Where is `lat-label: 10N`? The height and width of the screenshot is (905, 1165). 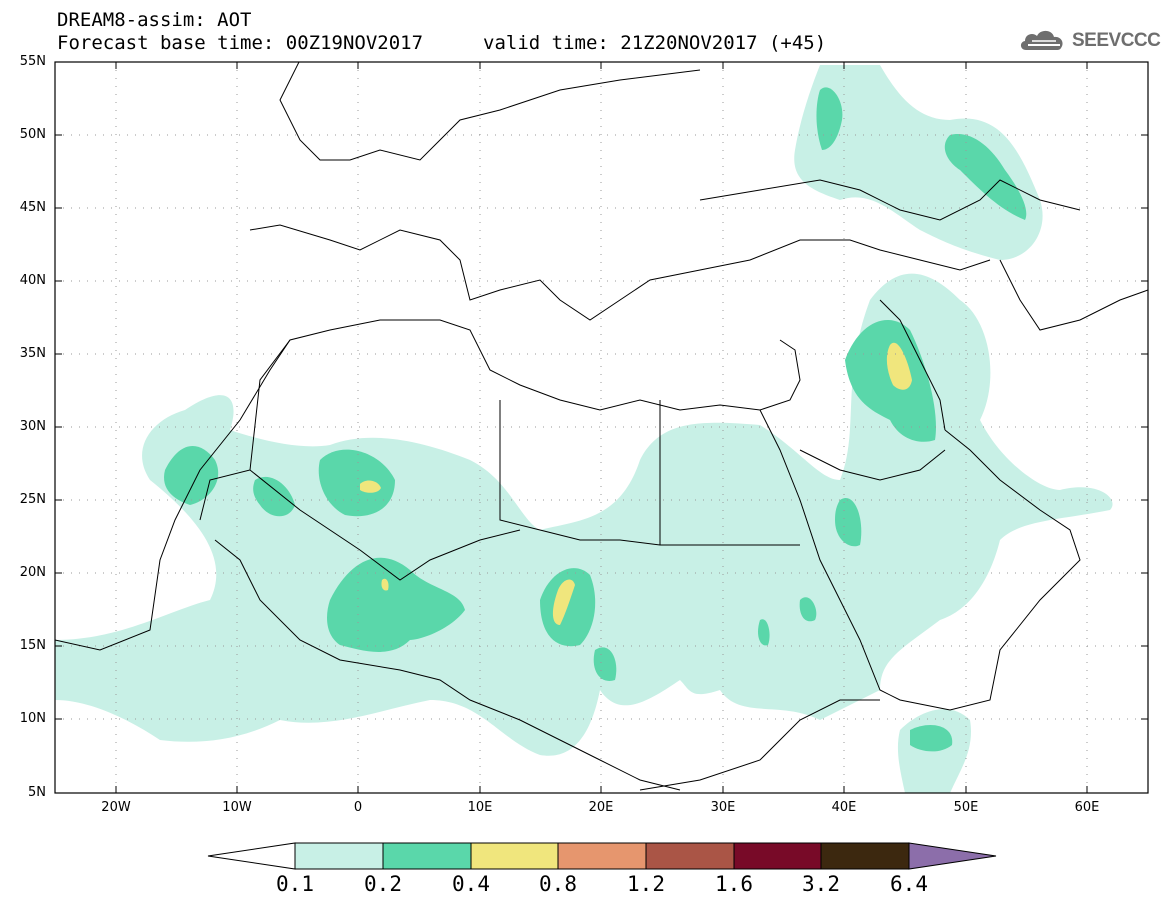 lat-label: 10N is located at coordinates (32, 718).